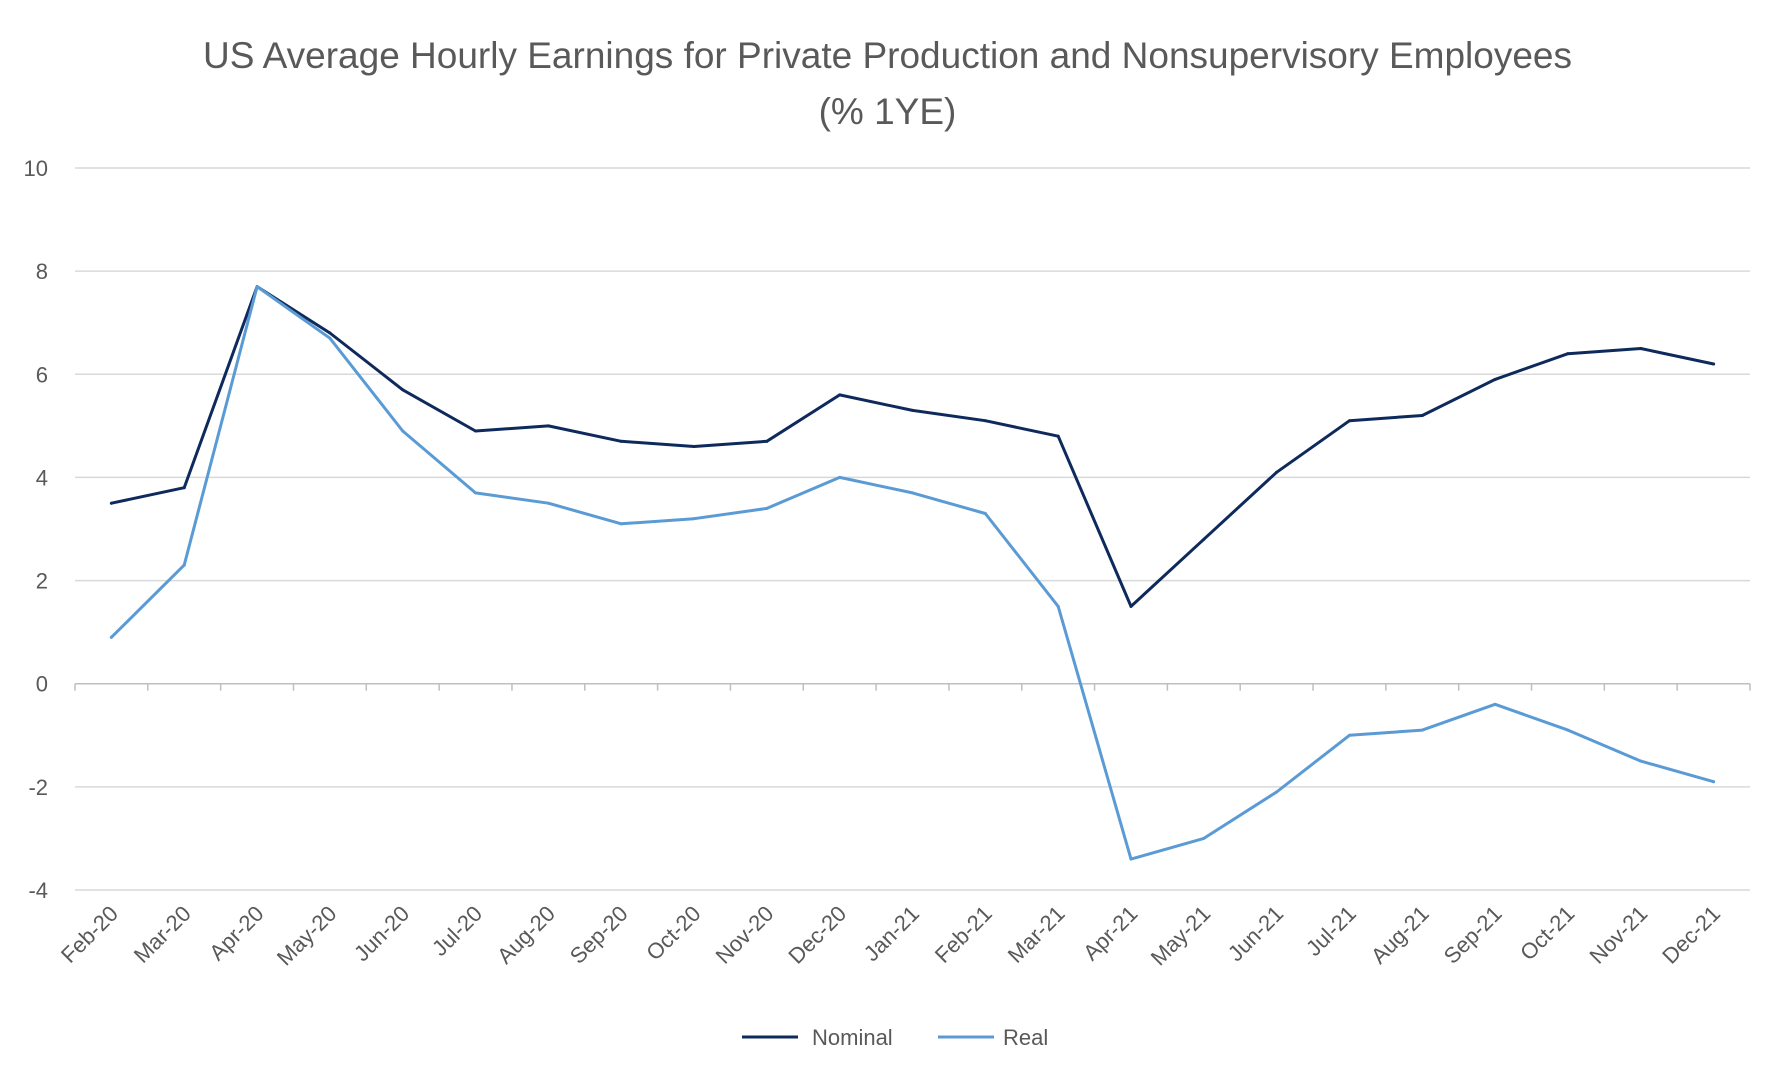 This screenshot has width=1775, height=1080. I want to click on x-tick-label: Sep-21, so click(1473, 935).